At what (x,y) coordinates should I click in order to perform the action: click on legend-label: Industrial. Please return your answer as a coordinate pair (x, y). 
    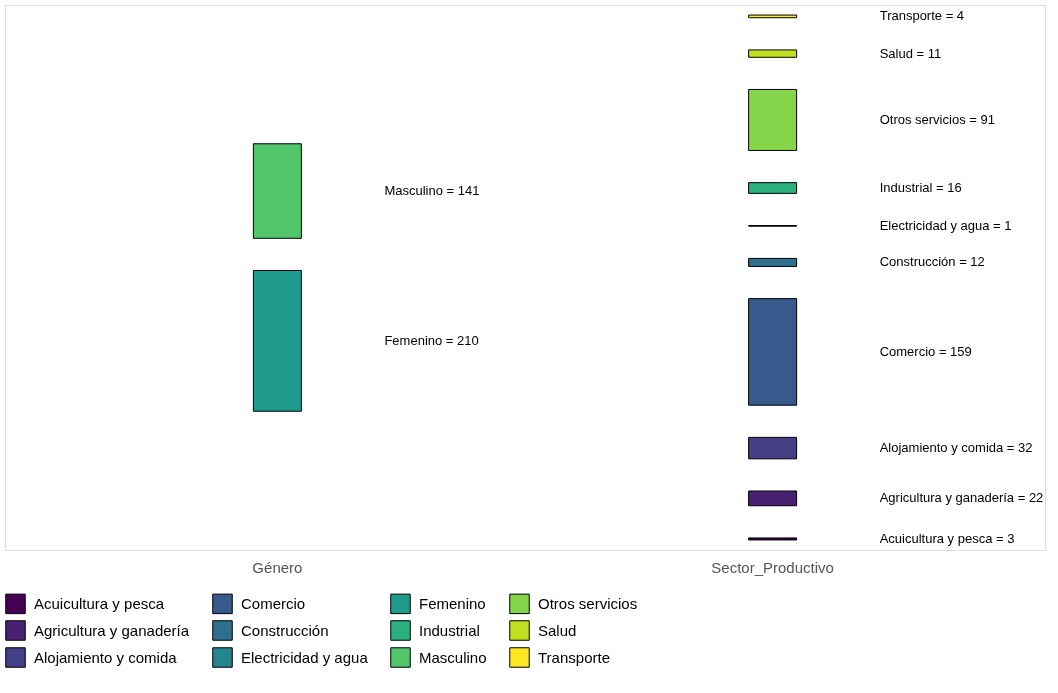
    Looking at the image, I should click on (449, 630).